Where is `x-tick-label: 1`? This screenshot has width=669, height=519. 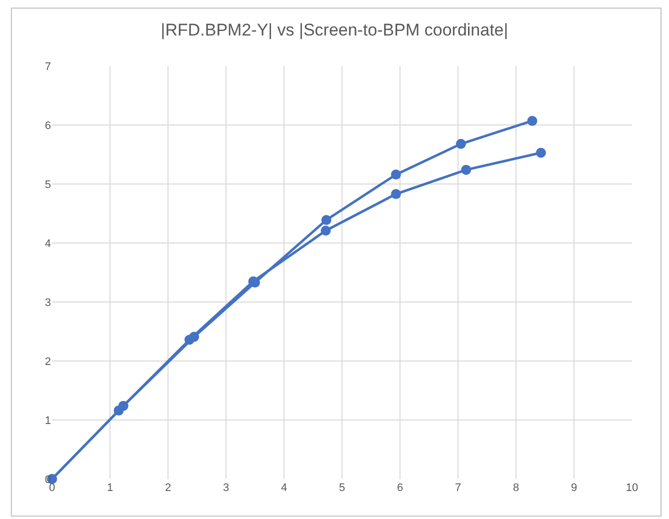 x-tick-label: 1 is located at coordinates (110, 488).